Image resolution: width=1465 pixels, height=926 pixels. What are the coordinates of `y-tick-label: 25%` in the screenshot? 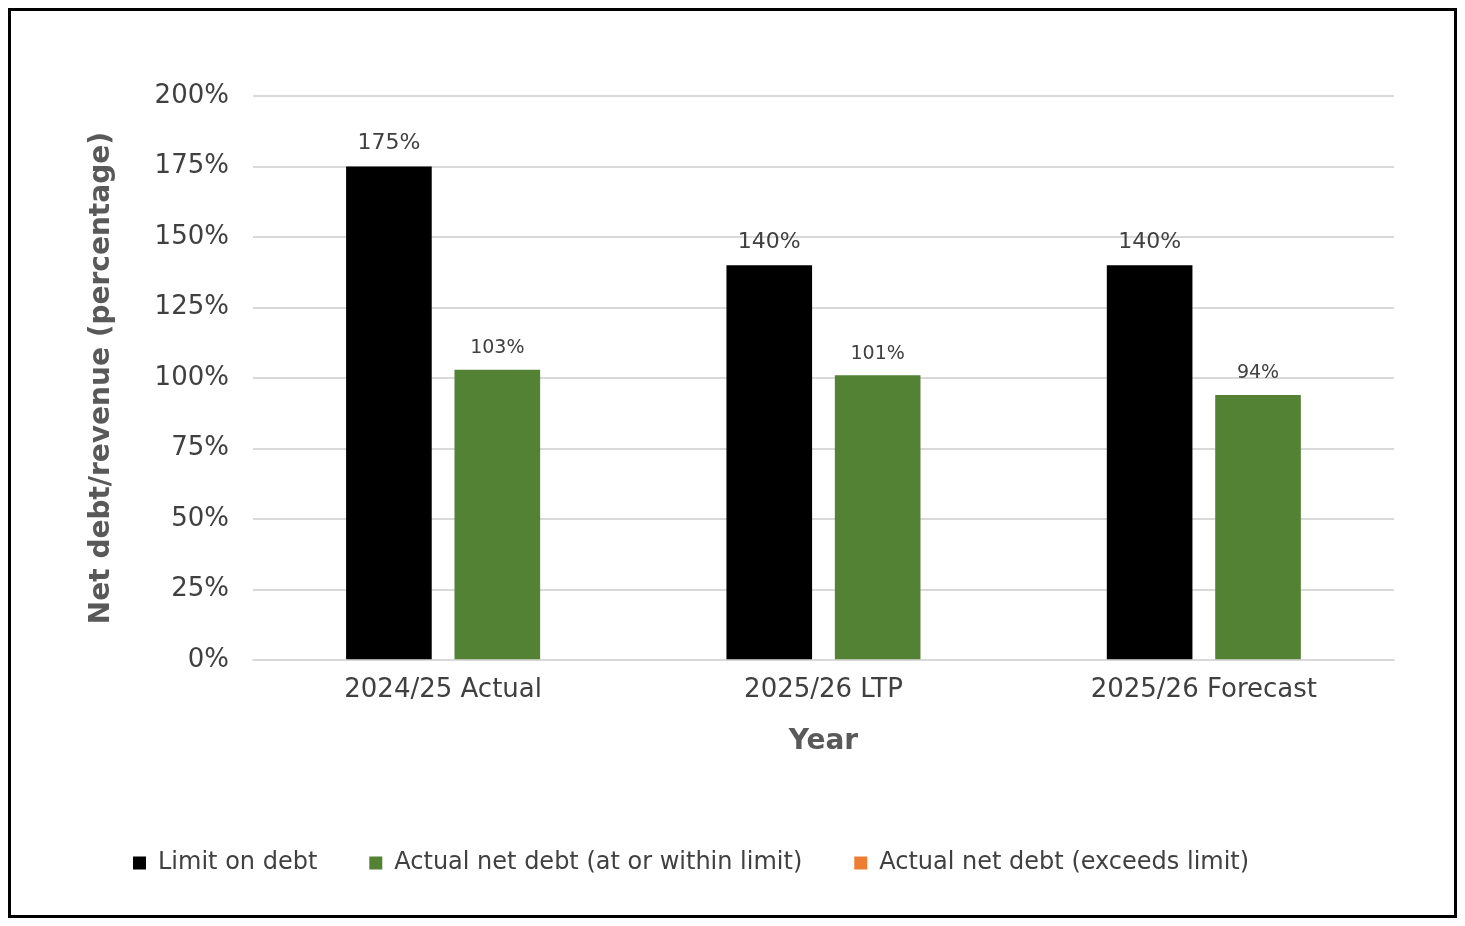 It's located at (200, 587).